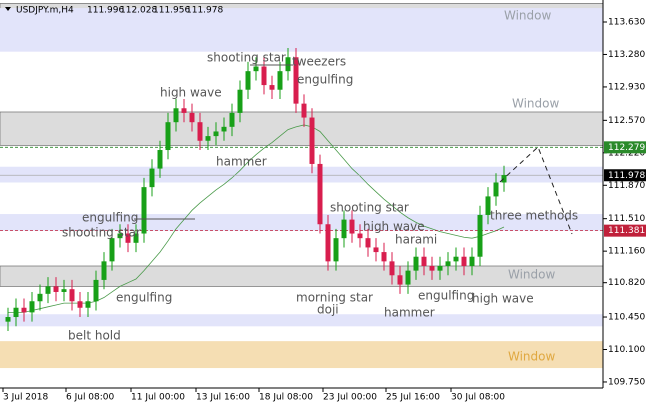  I want to click on close: 111.978, so click(204, 11).